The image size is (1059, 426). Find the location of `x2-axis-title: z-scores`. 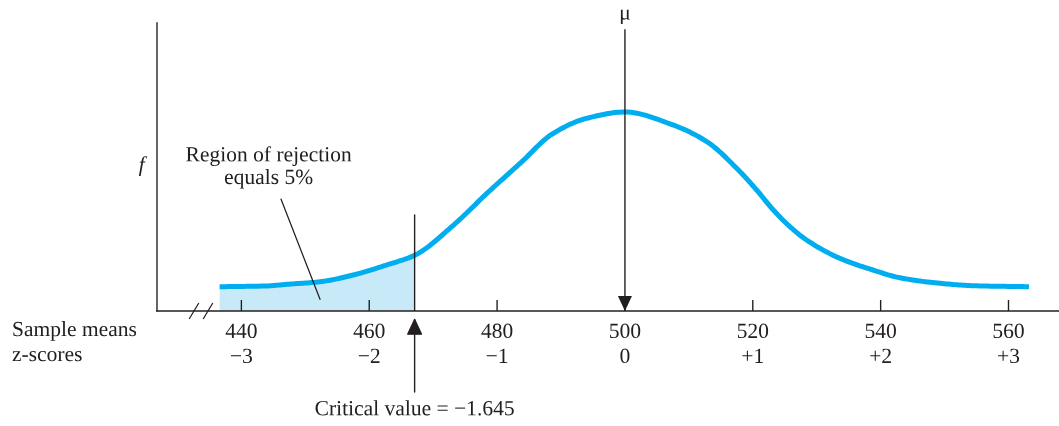

x2-axis-title: z-scores is located at coordinates (47, 356).